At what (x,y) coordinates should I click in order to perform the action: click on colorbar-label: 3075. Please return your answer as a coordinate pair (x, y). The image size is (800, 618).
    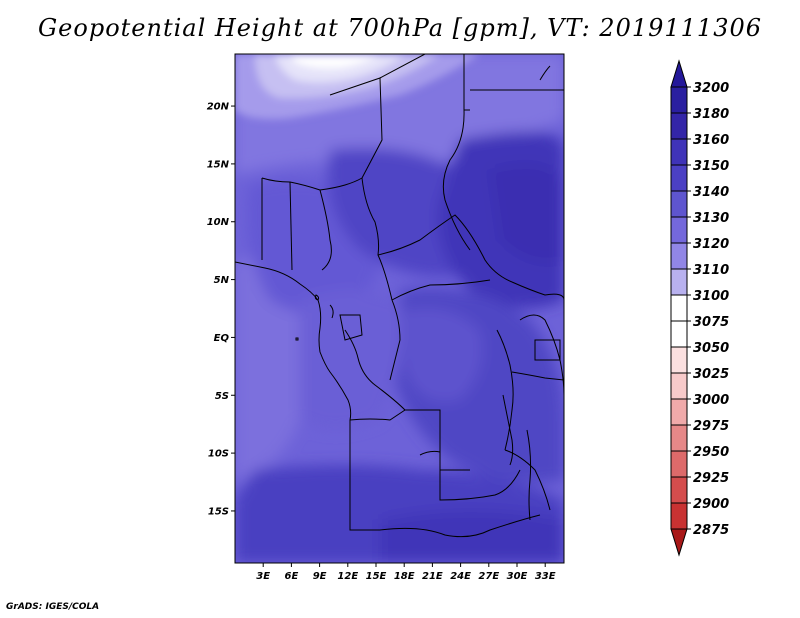
    Looking at the image, I should click on (711, 322).